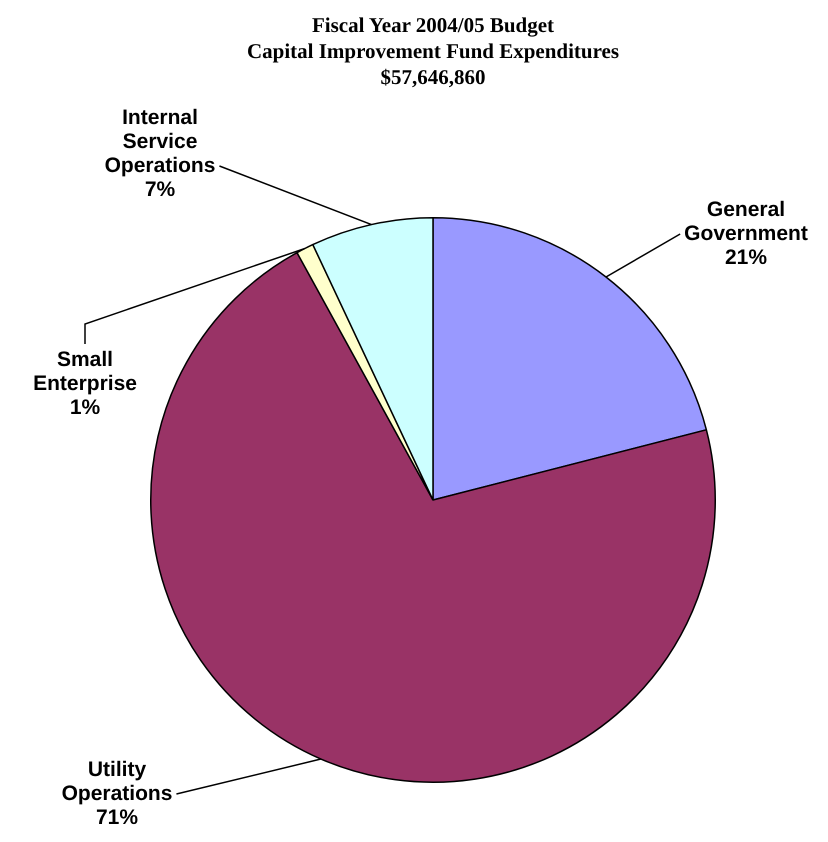 Image resolution: width=828 pixels, height=842 pixels. Describe the element at coordinates (117, 817) in the screenshot. I see `data-label: 71%` at that location.